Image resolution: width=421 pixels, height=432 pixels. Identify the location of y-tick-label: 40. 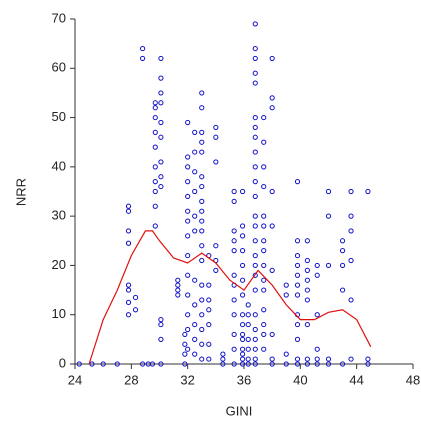
(59, 165).